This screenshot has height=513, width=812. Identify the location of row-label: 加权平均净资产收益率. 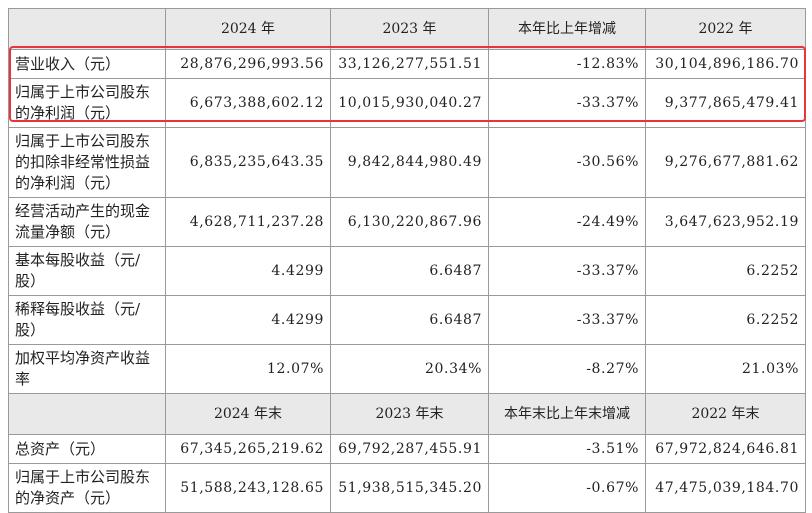
(87, 369).